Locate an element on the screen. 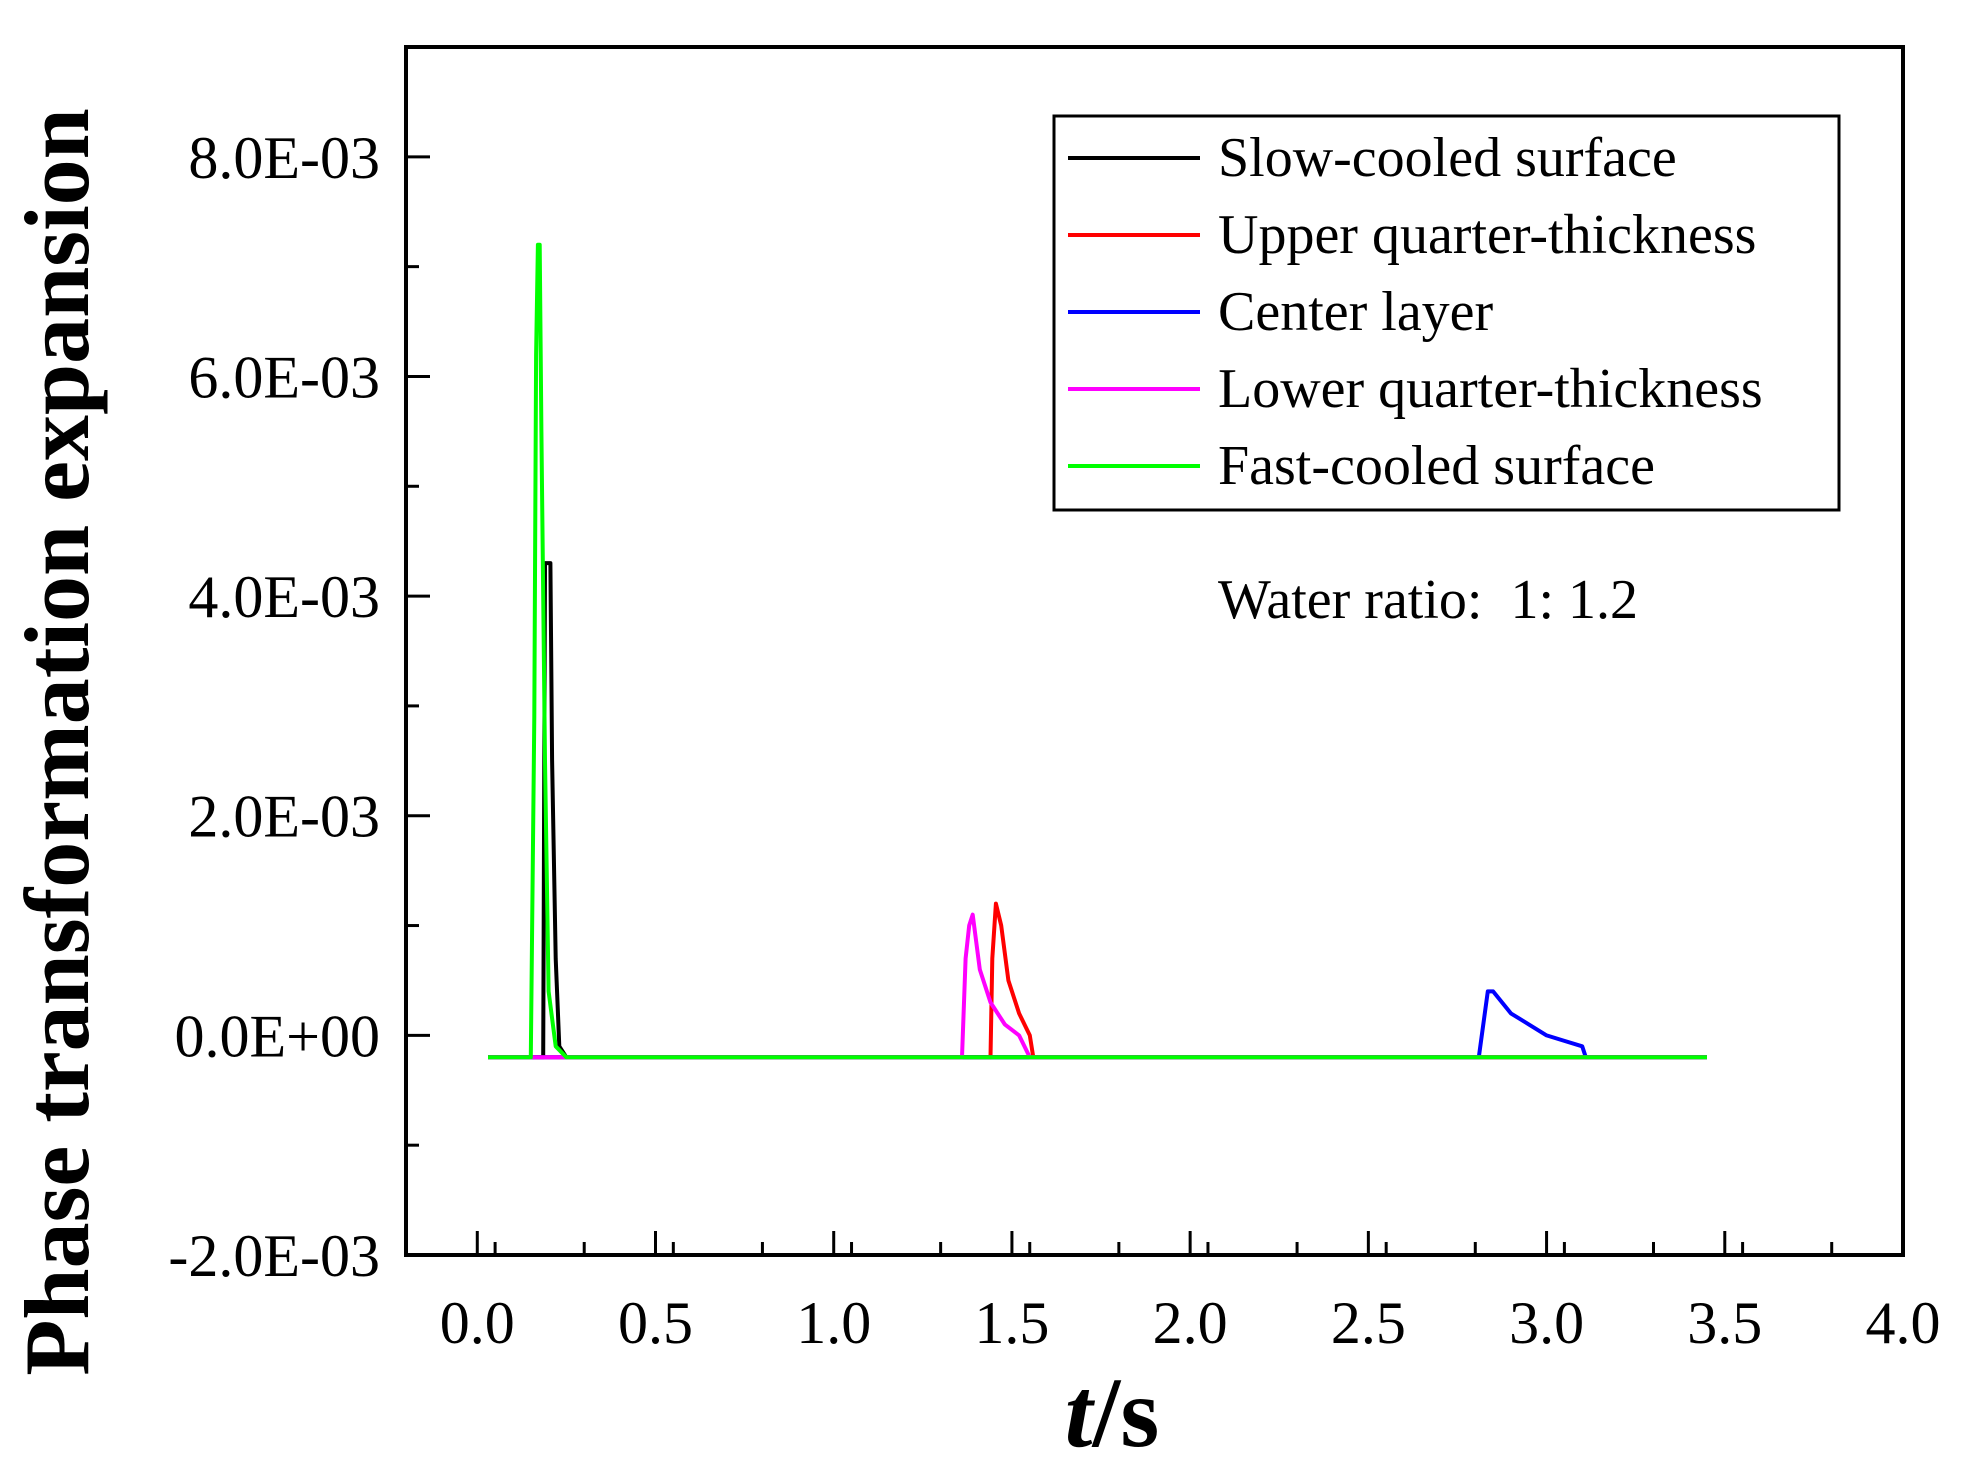  legend-label: Center layer is located at coordinates (1356, 312).